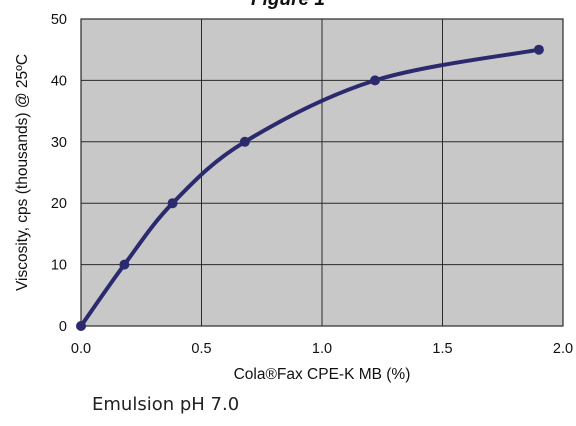  I want to click on chart-caption: Emulsion pH 7.0, so click(166, 404).